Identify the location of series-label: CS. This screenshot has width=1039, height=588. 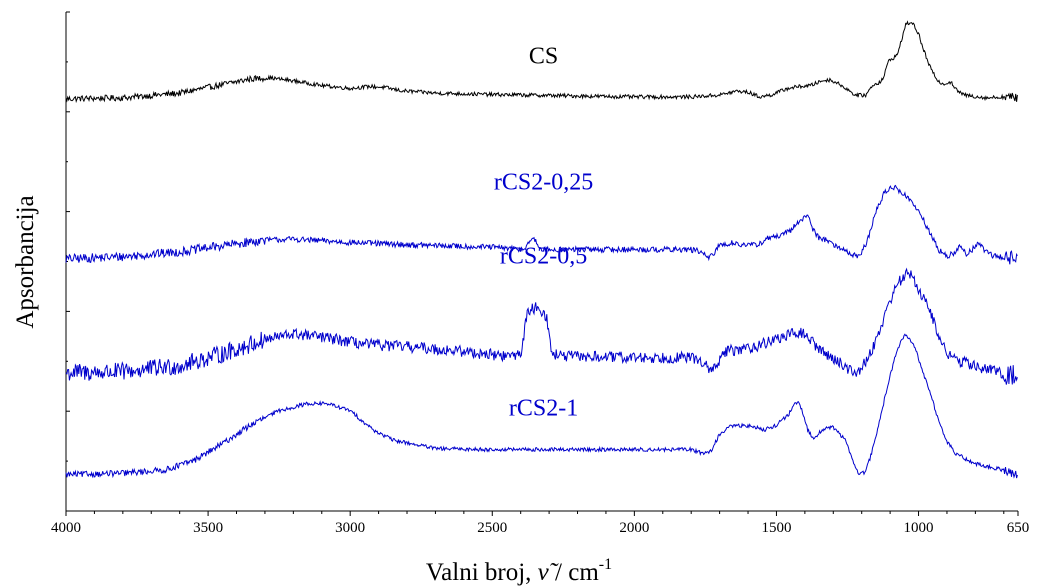
(543, 56).